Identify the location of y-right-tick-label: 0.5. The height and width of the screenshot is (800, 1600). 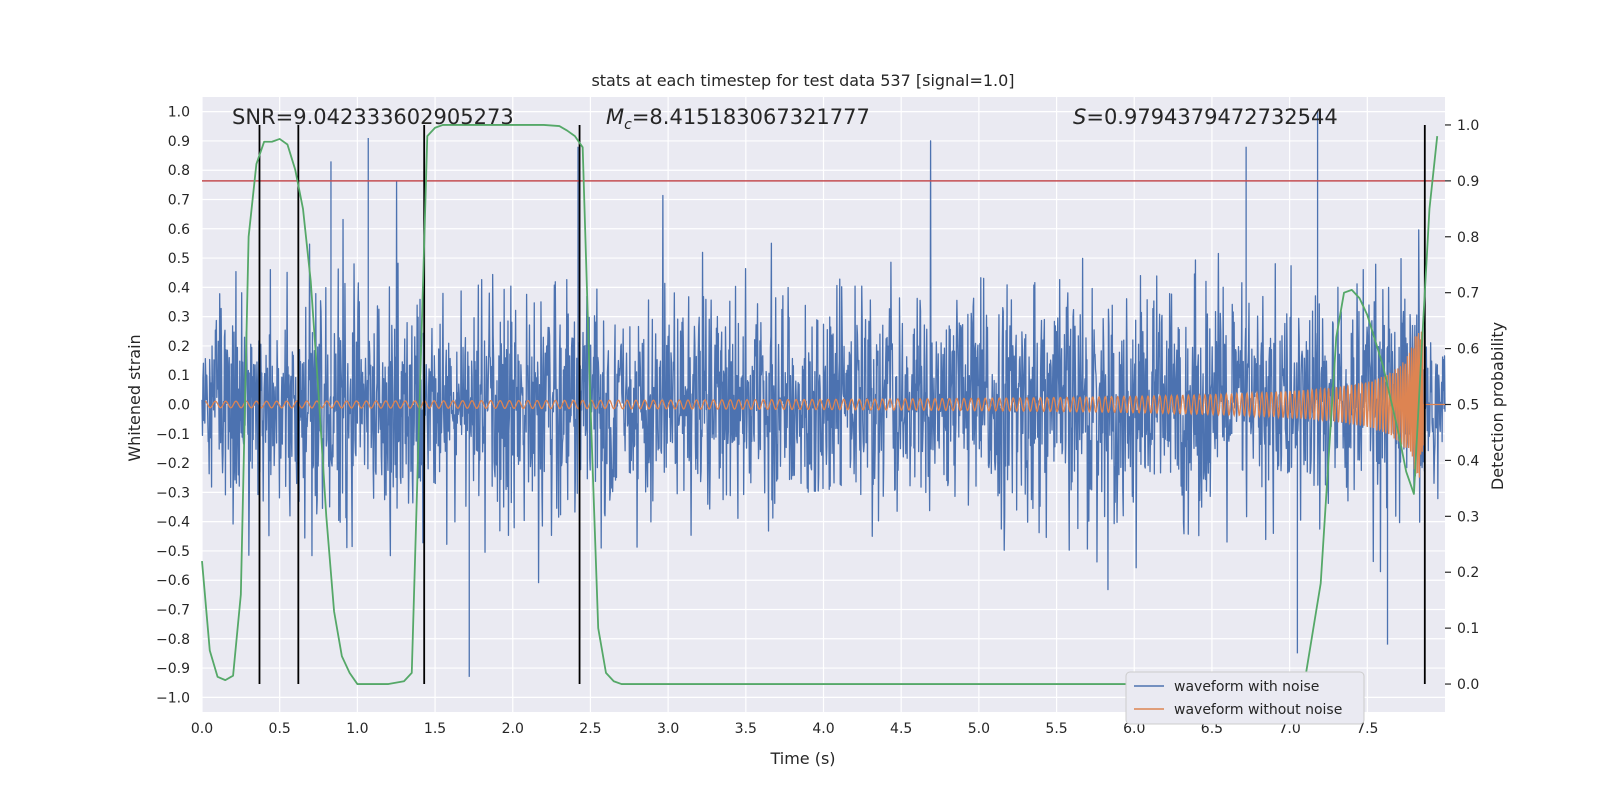
(1468, 406).